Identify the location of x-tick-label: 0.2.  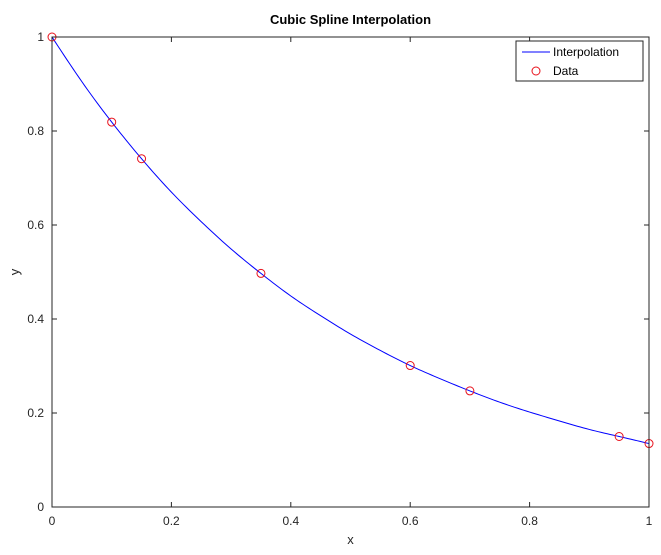
(171, 521).